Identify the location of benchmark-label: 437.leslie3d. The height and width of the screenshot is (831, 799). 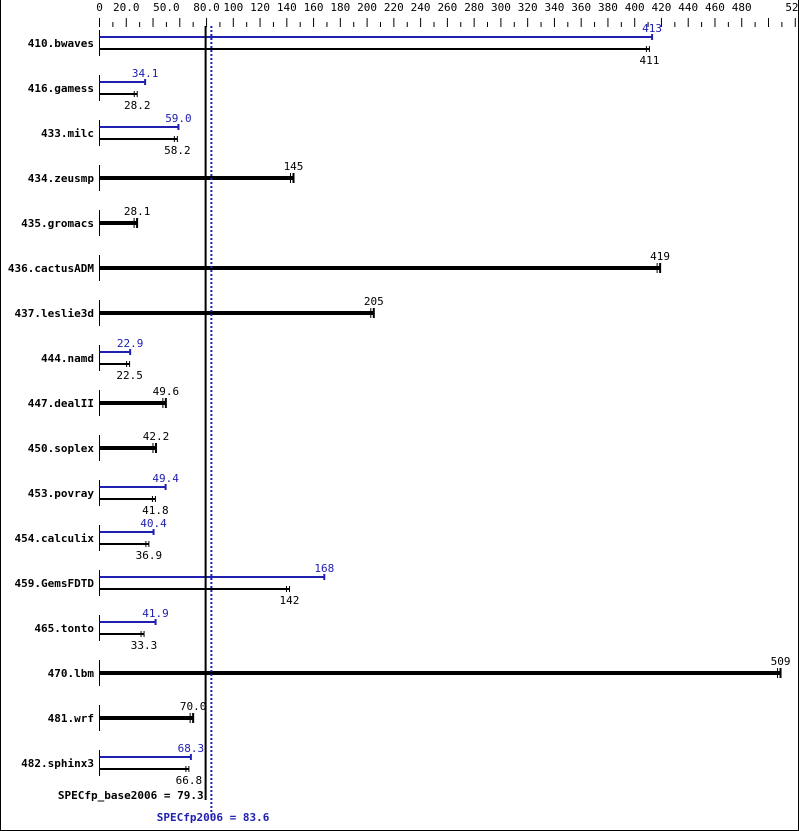
(54, 313).